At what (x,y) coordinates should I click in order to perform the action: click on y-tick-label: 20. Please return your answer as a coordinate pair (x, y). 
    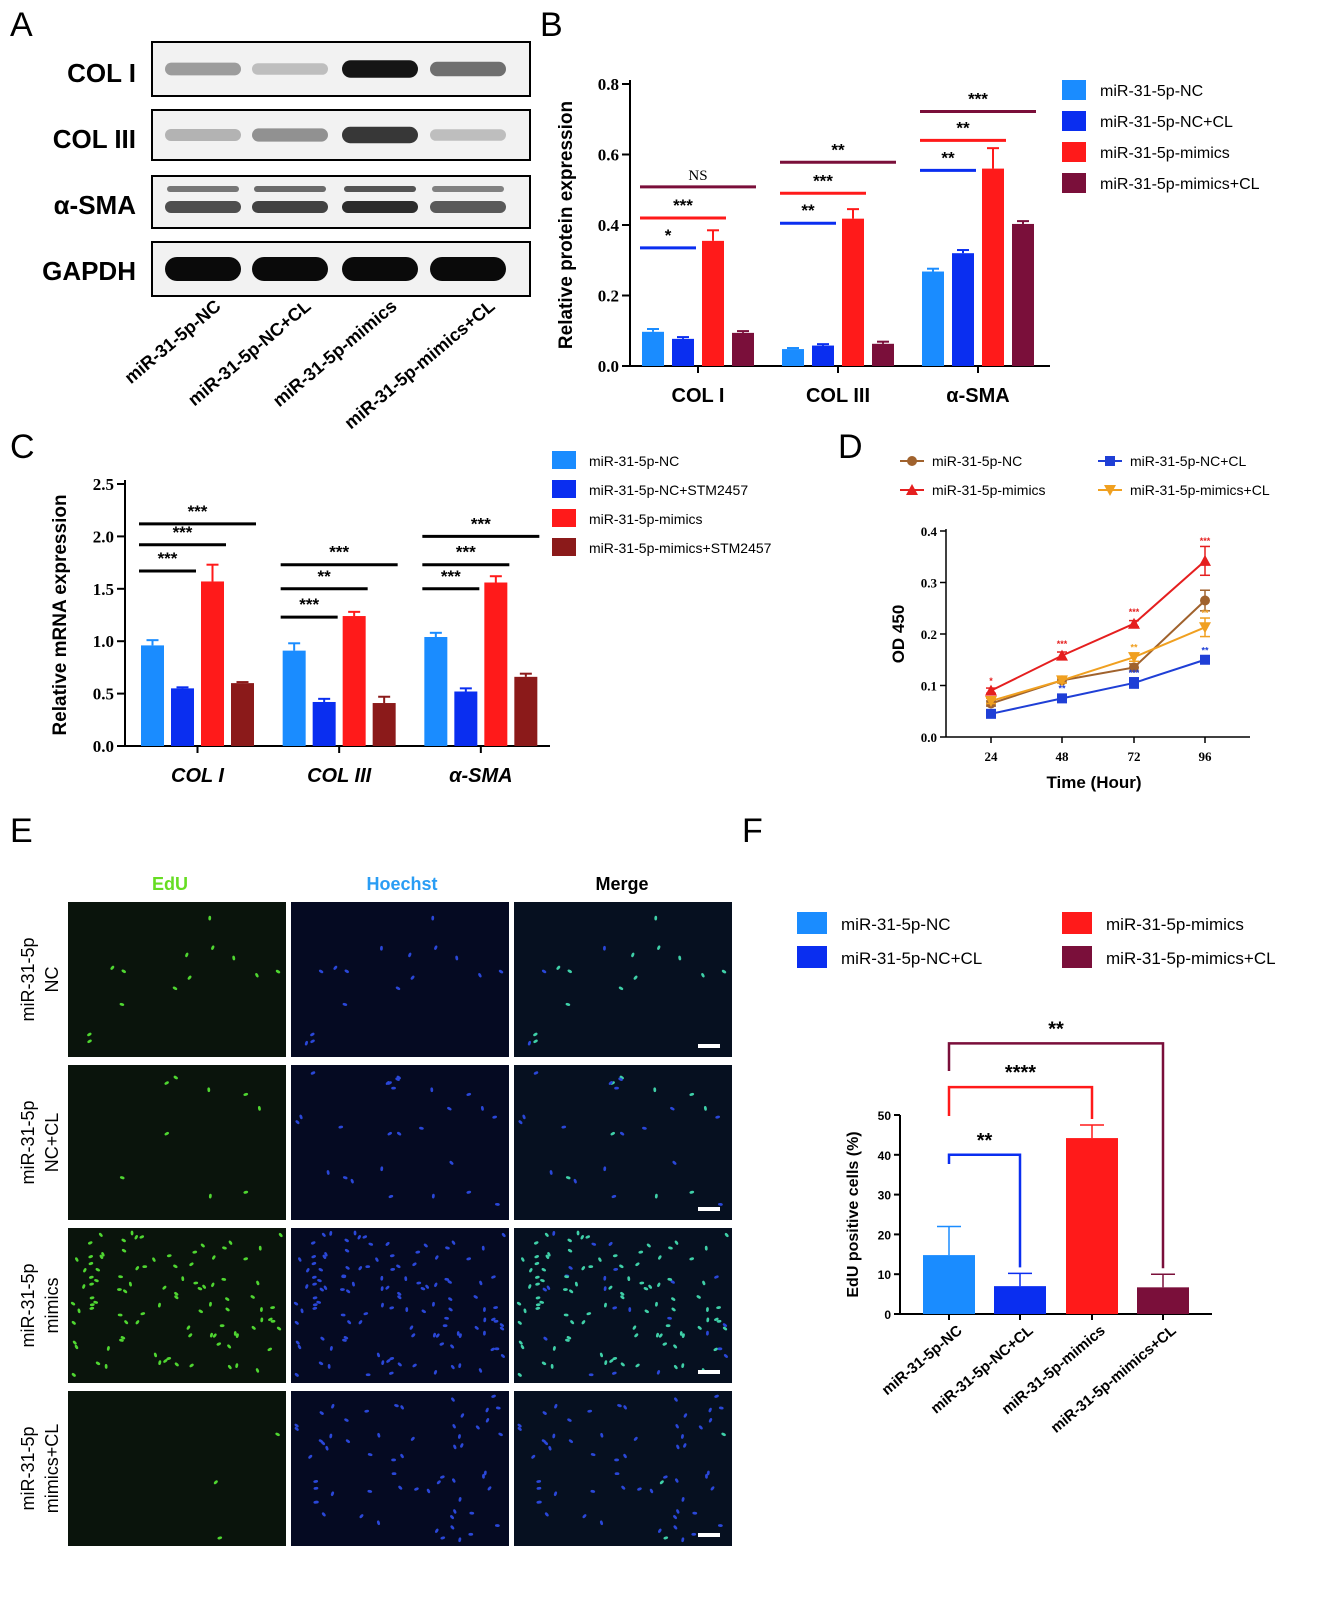
    Looking at the image, I should click on (885, 1235).